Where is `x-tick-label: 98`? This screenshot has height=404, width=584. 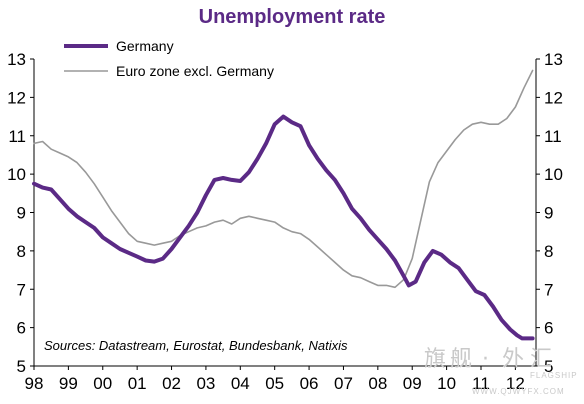
x-tick-label: 98 is located at coordinates (34, 383).